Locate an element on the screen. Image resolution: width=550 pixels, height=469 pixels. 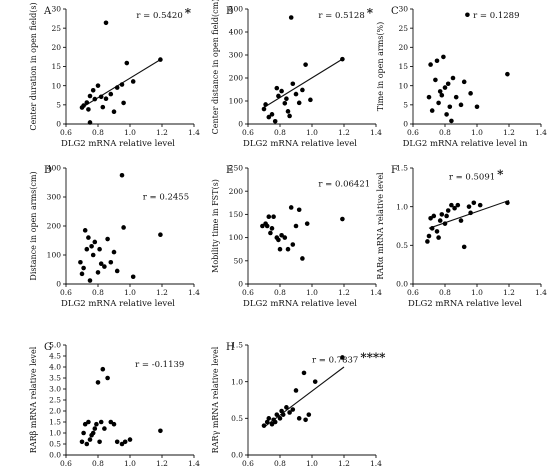
panel-letter: G is located at coordinates (48, 347).